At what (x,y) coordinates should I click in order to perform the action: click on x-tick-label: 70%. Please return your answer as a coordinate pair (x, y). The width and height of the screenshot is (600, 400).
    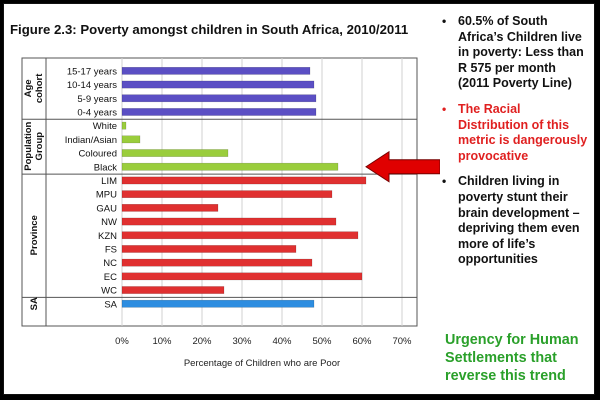
    Looking at the image, I should click on (402, 341).